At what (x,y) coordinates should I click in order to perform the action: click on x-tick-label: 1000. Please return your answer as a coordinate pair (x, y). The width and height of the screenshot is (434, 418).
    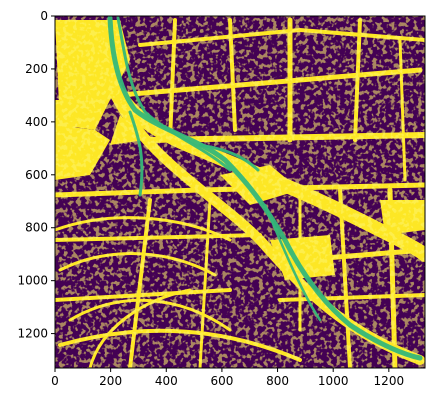
    Looking at the image, I should click on (333, 381).